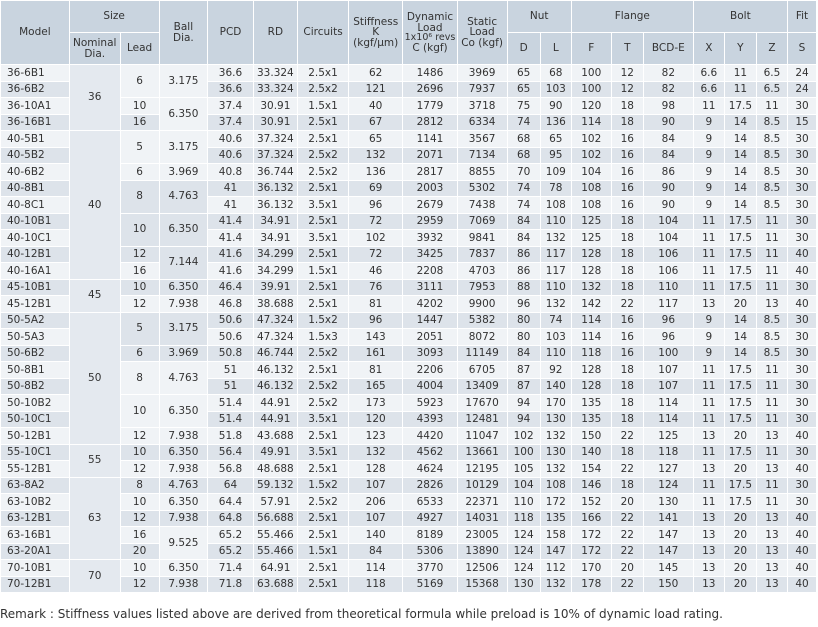  What do you see at coordinates (802, 48) in the screenshot?
I see `header-fit-s: S` at bounding box center [802, 48].